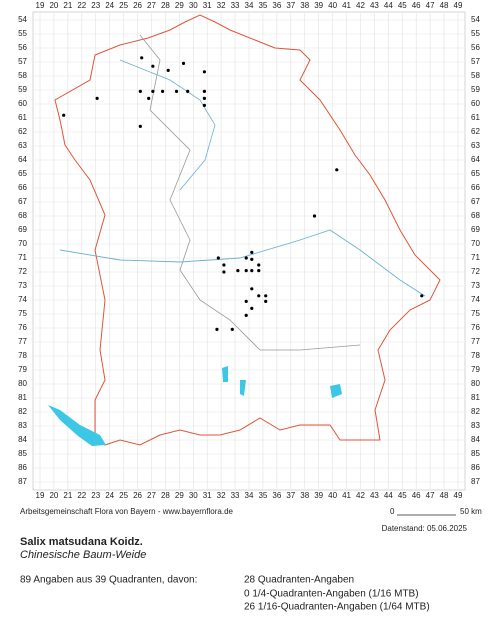 This screenshot has width=500, height=625. I want to click on row-label: 56, so click(22, 47).